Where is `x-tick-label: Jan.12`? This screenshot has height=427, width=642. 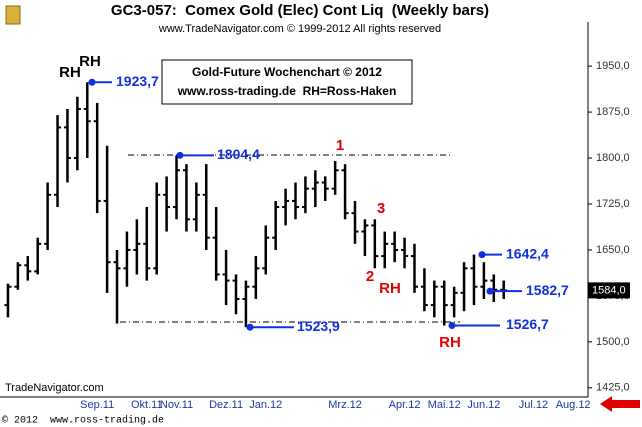
x-tick-label: Jan.12 is located at coordinates (265, 405).